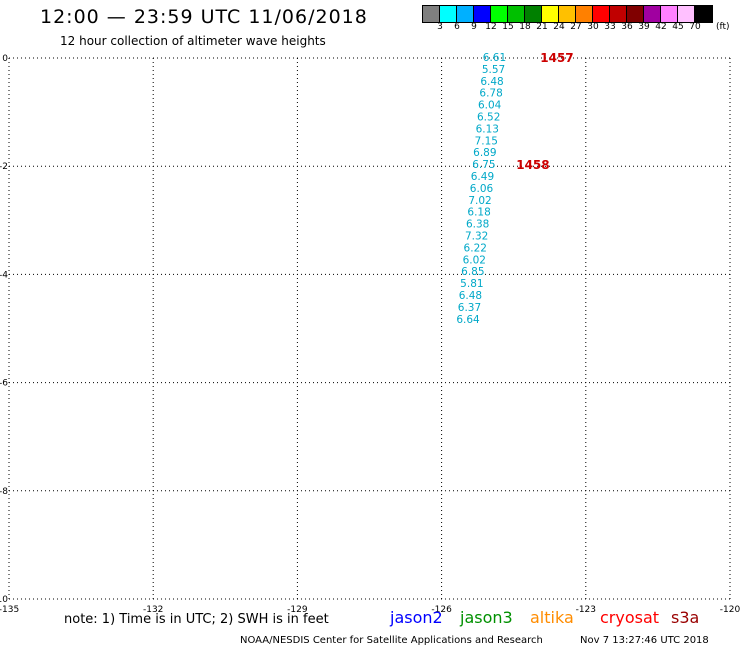 The height and width of the screenshot is (650, 740). Describe the element at coordinates (5, 59) in the screenshot. I see `y-tick-label: 0` at that location.